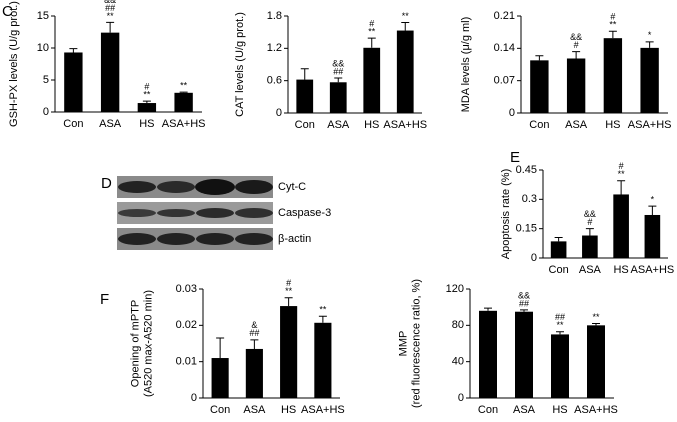 The height and width of the screenshot is (422, 677). What do you see at coordinates (135, 343) in the screenshot?
I see `y-axis-label: Opening of mPTP` at bounding box center [135, 343].